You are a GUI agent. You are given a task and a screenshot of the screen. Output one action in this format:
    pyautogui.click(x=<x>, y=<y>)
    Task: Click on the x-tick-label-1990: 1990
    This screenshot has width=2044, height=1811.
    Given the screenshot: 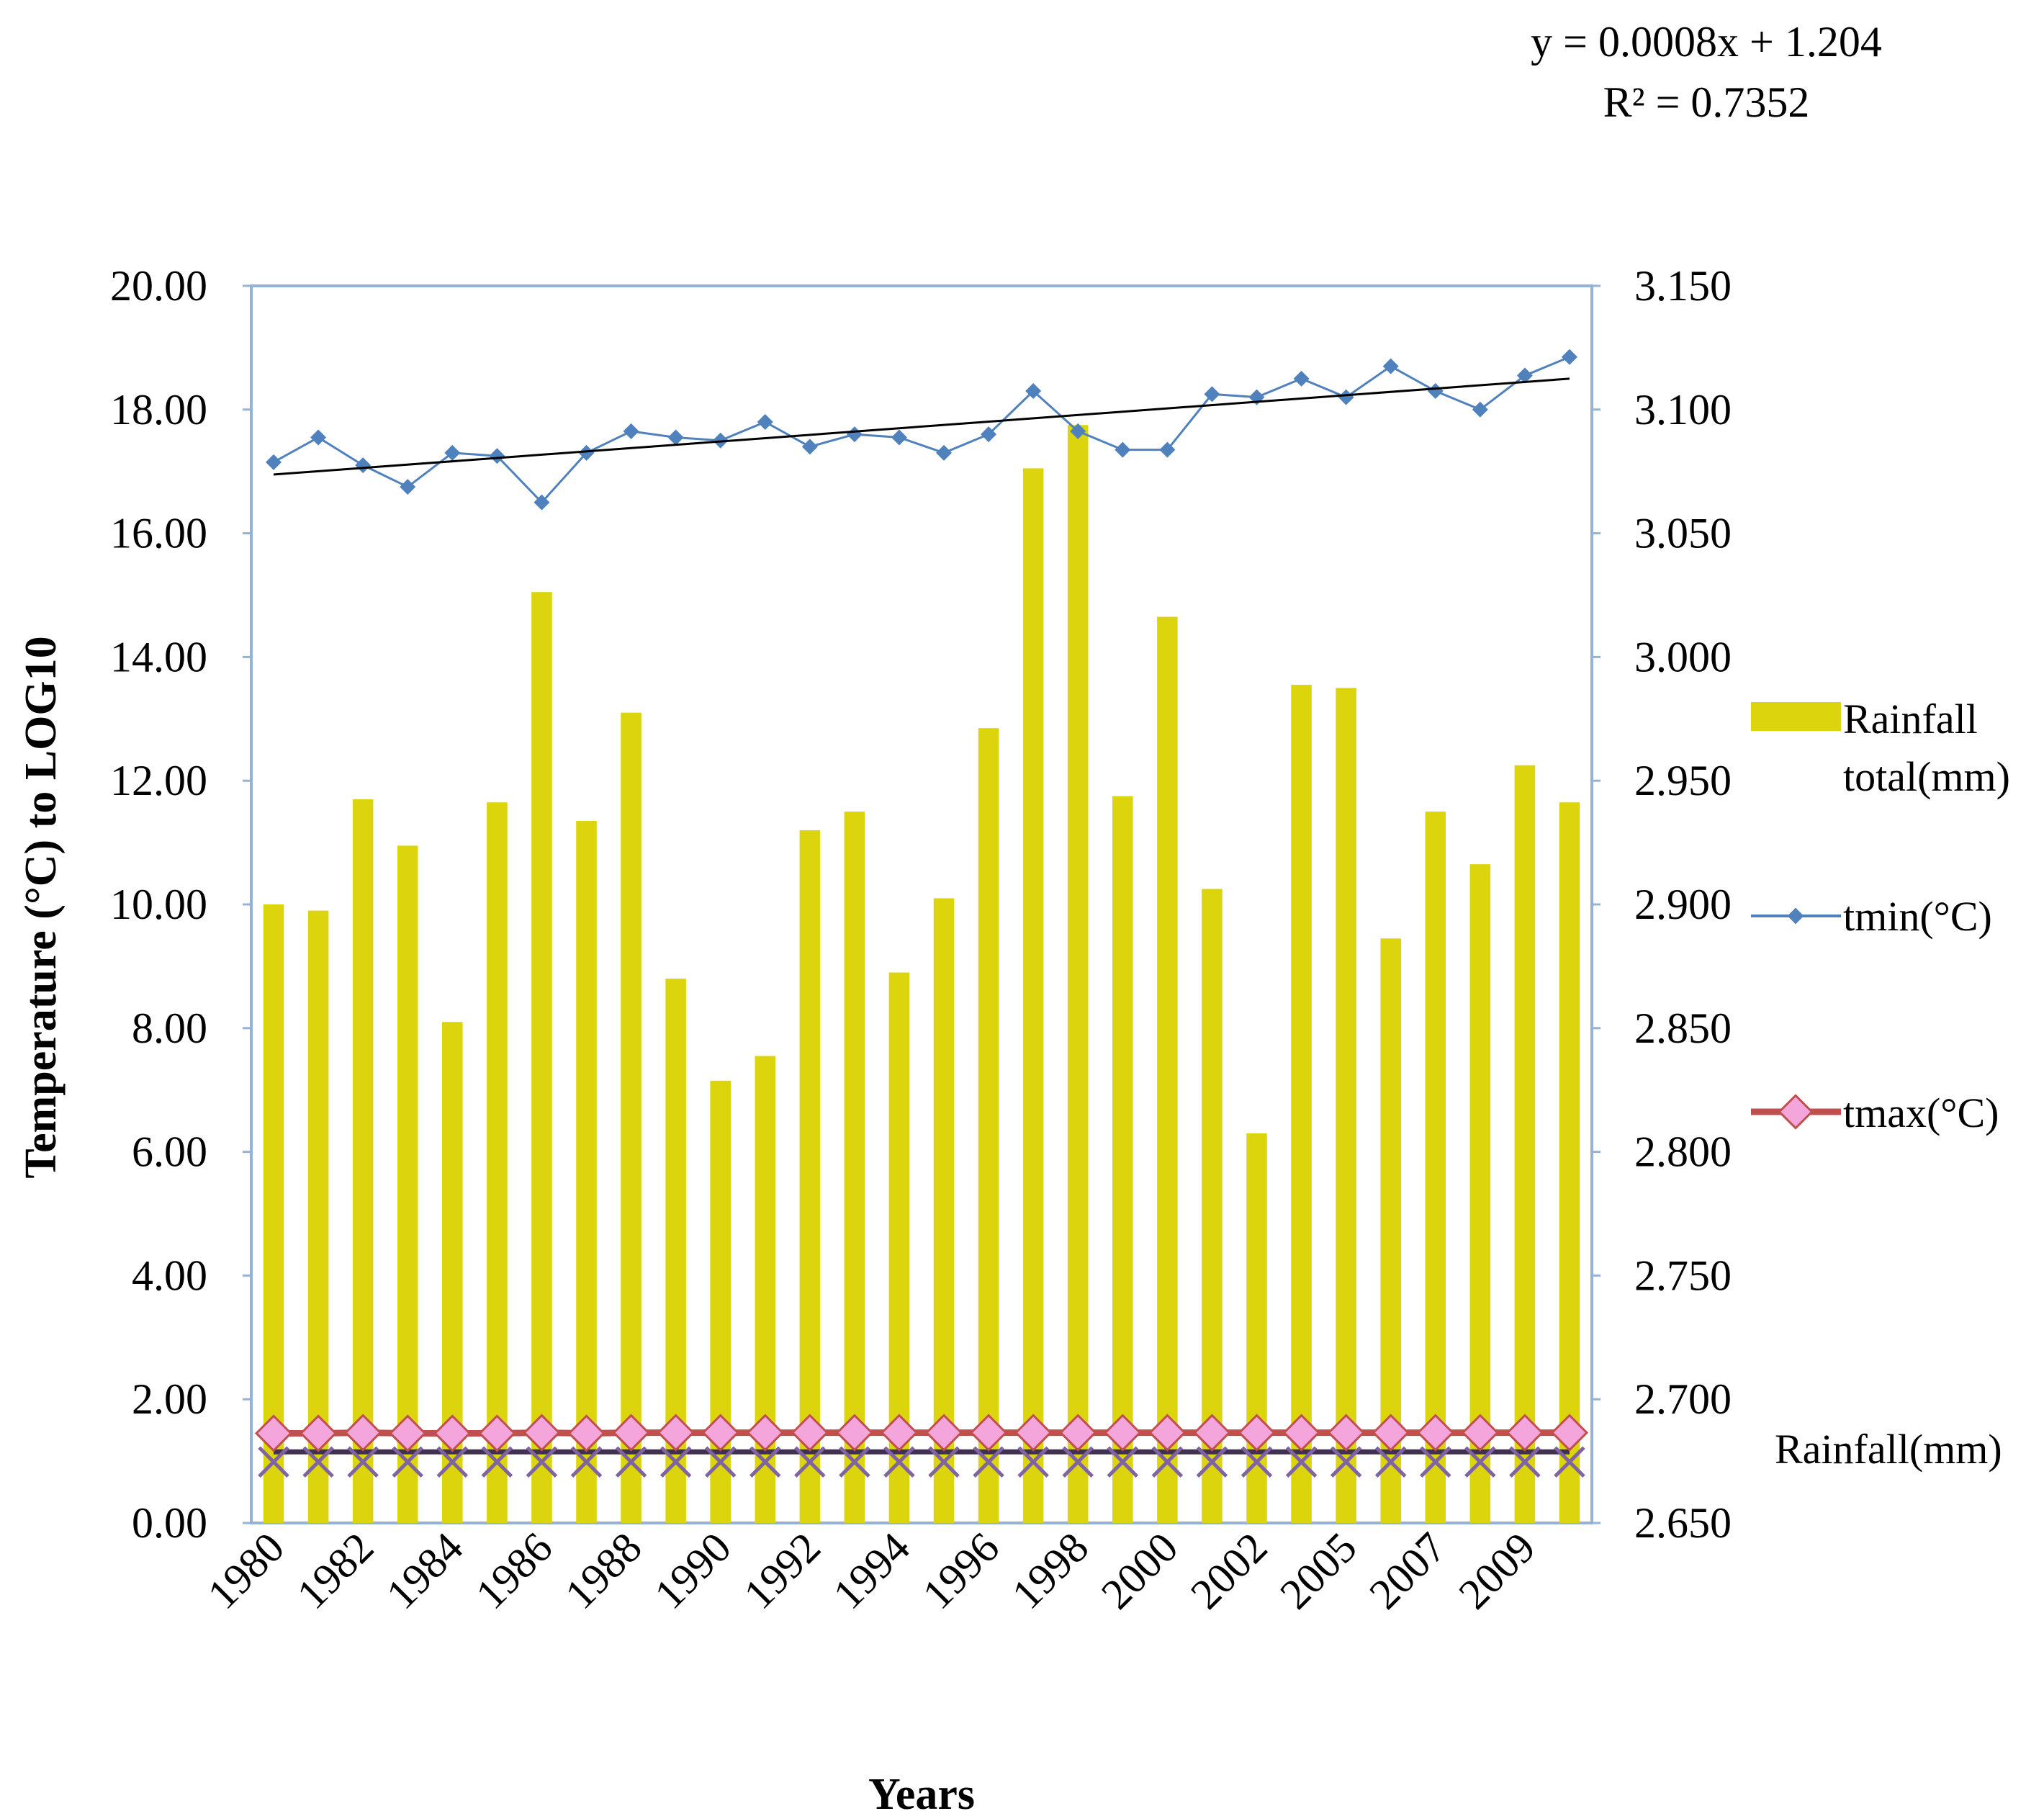 What is the action you would take?
    pyautogui.click(x=692, y=1571)
    